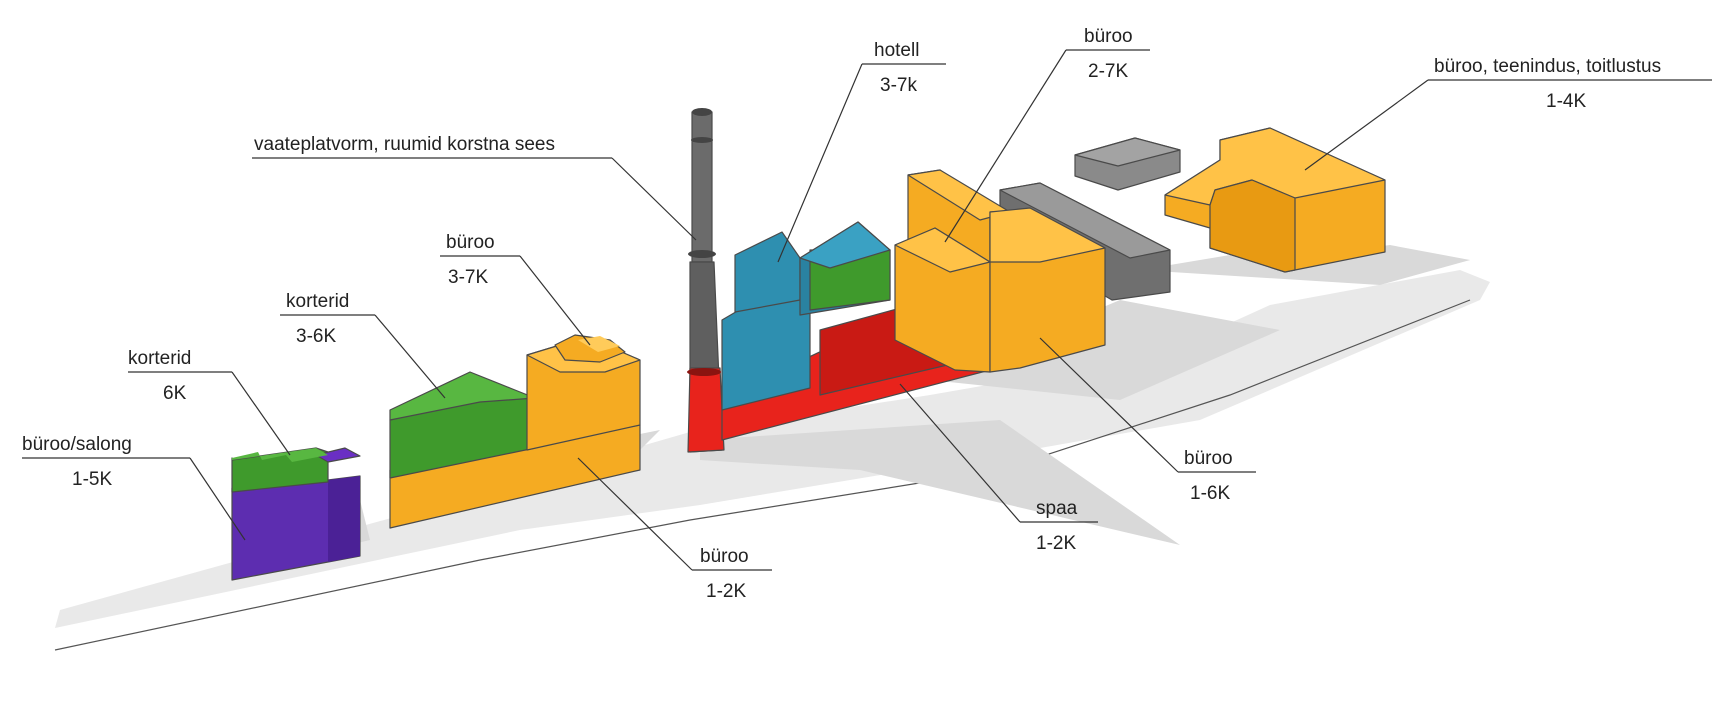 Image resolution: width=1716 pixels, height=708 pixels. Describe the element at coordinates (1057, 508) in the screenshot. I see `label-spa-name: spaa` at that location.